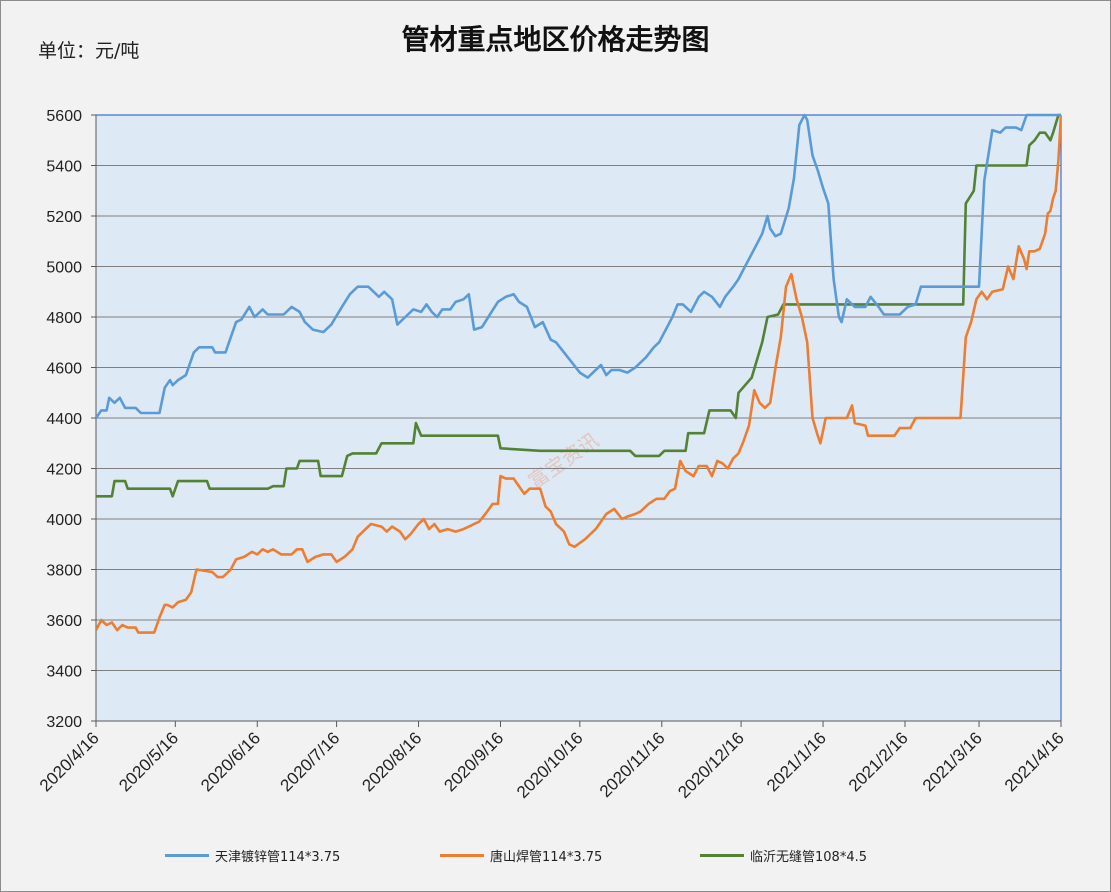 The width and height of the screenshot is (1111, 892). I want to click on y-tick-label: 5200, so click(64, 217).